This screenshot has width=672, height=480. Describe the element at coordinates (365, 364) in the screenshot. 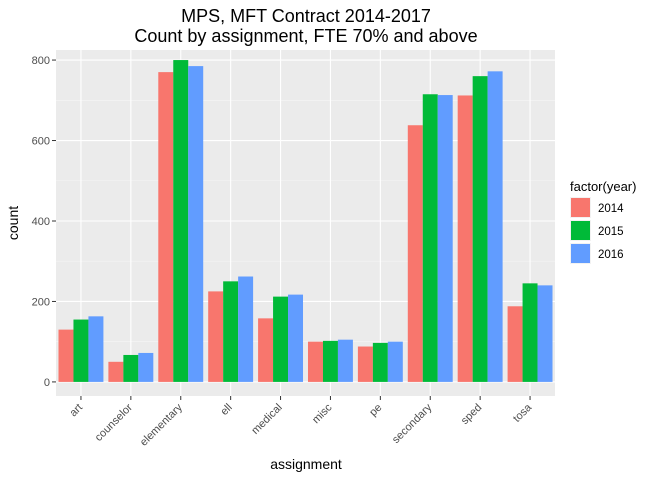

I see `bar-pe-2014` at that location.